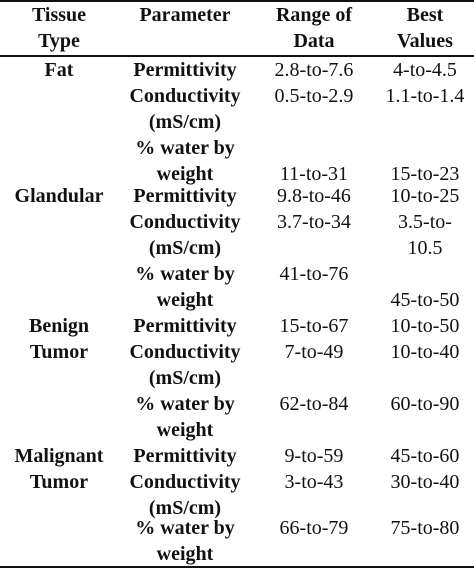 This screenshot has height=568, width=474. Describe the element at coordinates (425, 96) in the screenshot. I see `best-fat-conductivity: 1.1-to-1.4` at that location.